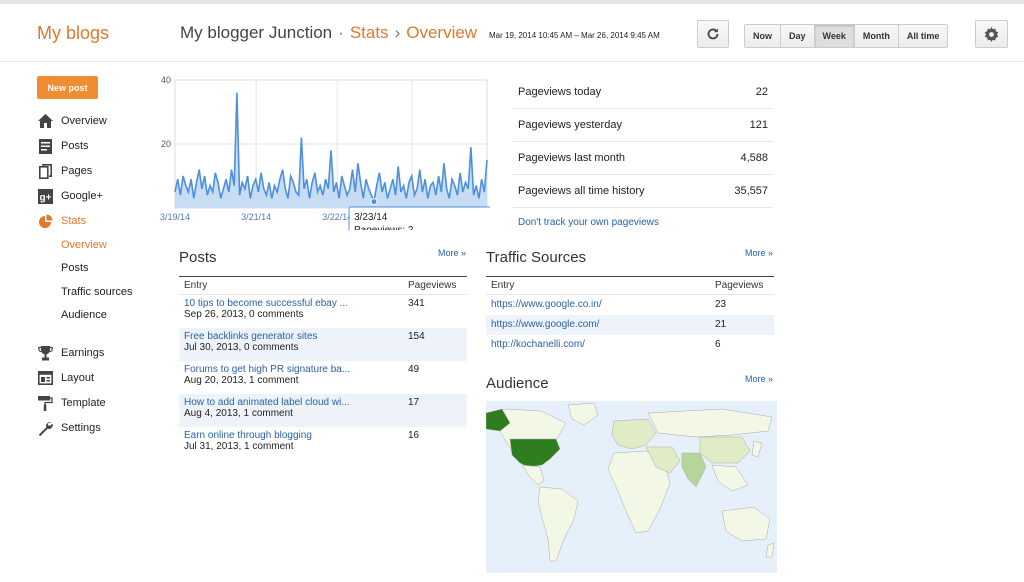 This screenshot has width=1024, height=582. Describe the element at coordinates (452, 253) in the screenshot. I see `posts-more-link: More »` at that location.